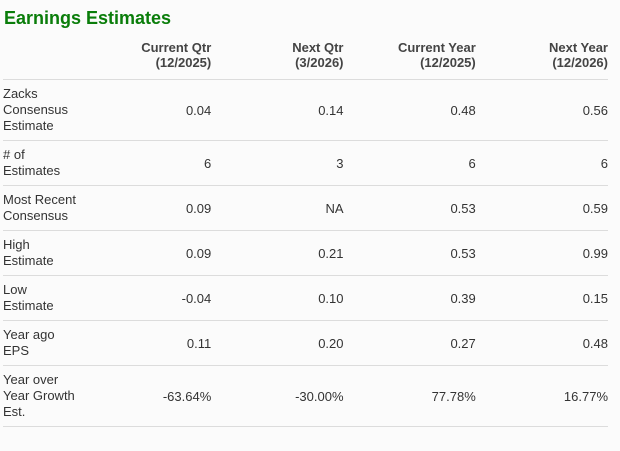  What do you see at coordinates (41, 253) in the screenshot?
I see `row-label: High Estimate` at bounding box center [41, 253].